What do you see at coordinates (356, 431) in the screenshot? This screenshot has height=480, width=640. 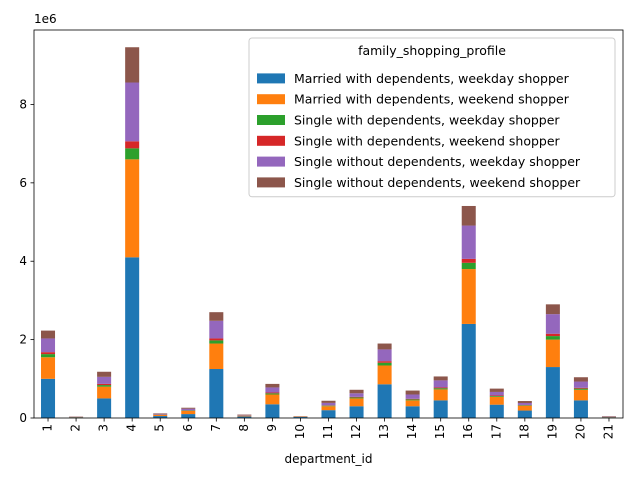 I see `x-tick-label: 12` at bounding box center [356, 431].